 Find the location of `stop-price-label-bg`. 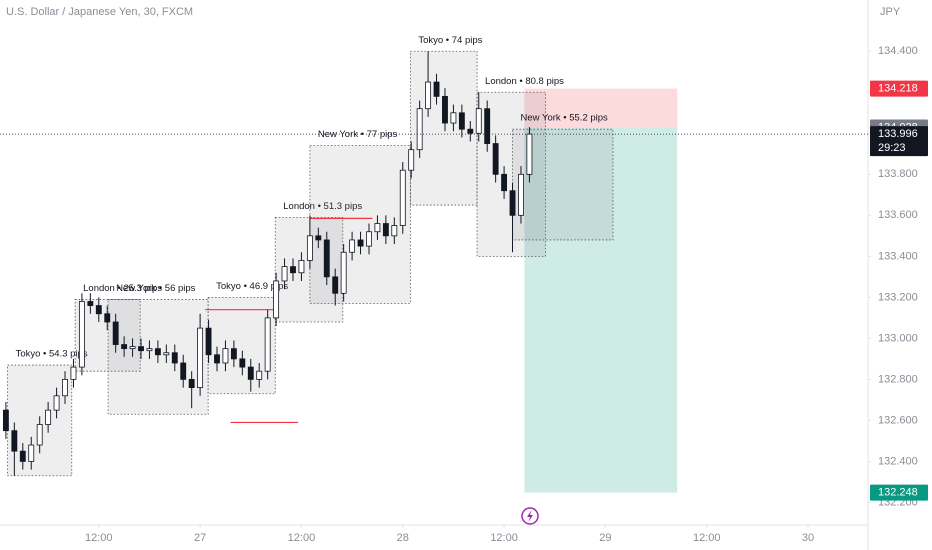

stop-price-label-bg is located at coordinates (899, 88).